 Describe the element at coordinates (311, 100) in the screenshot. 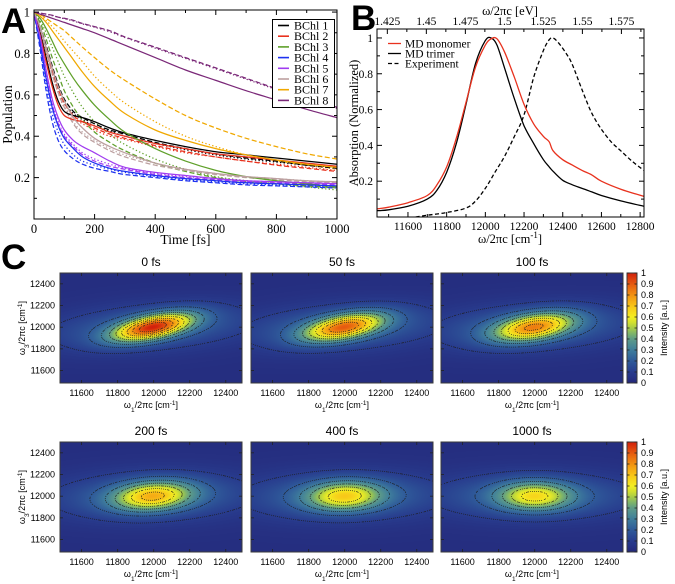

I see `legend-label: BChl 8` at that location.